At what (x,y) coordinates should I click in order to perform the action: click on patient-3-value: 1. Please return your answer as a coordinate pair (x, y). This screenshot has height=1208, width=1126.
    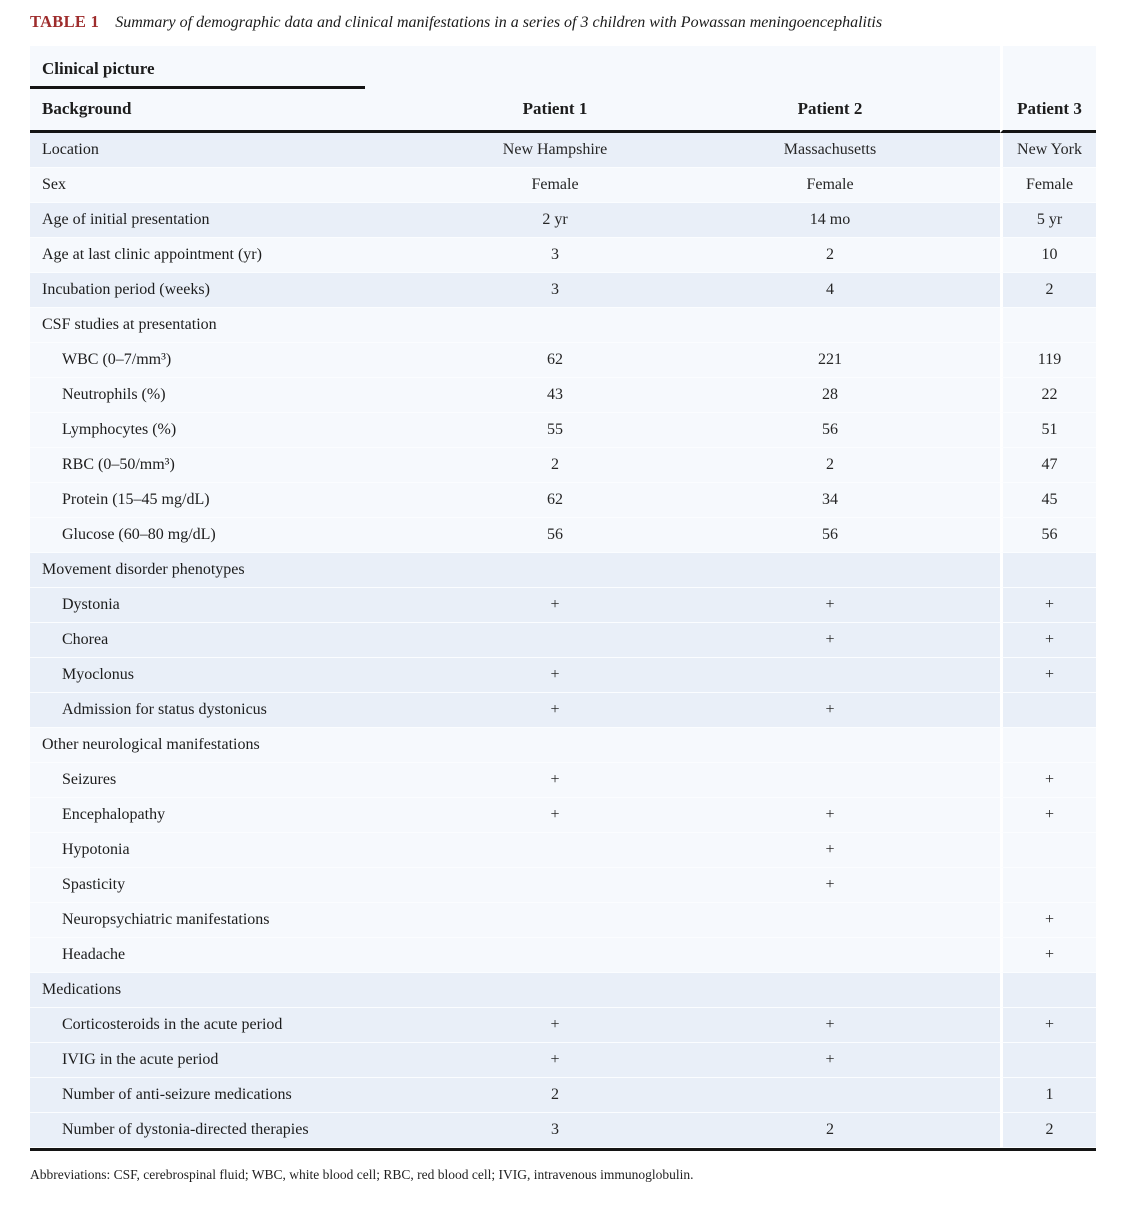
    Looking at the image, I should click on (1048, 1095).